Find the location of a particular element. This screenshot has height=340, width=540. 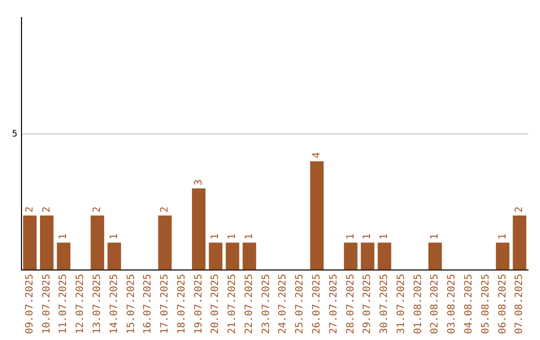

x-tick-label: 12.07.2025 is located at coordinates (80, 304).